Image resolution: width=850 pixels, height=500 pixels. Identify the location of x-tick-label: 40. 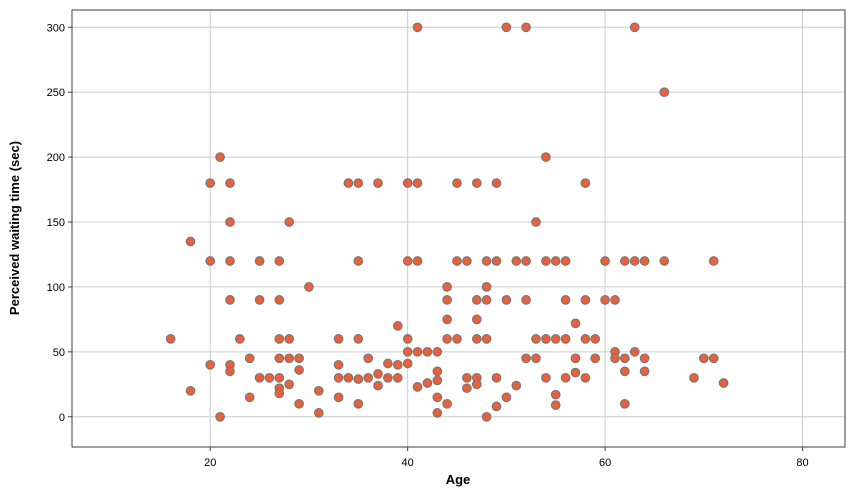
(408, 463).